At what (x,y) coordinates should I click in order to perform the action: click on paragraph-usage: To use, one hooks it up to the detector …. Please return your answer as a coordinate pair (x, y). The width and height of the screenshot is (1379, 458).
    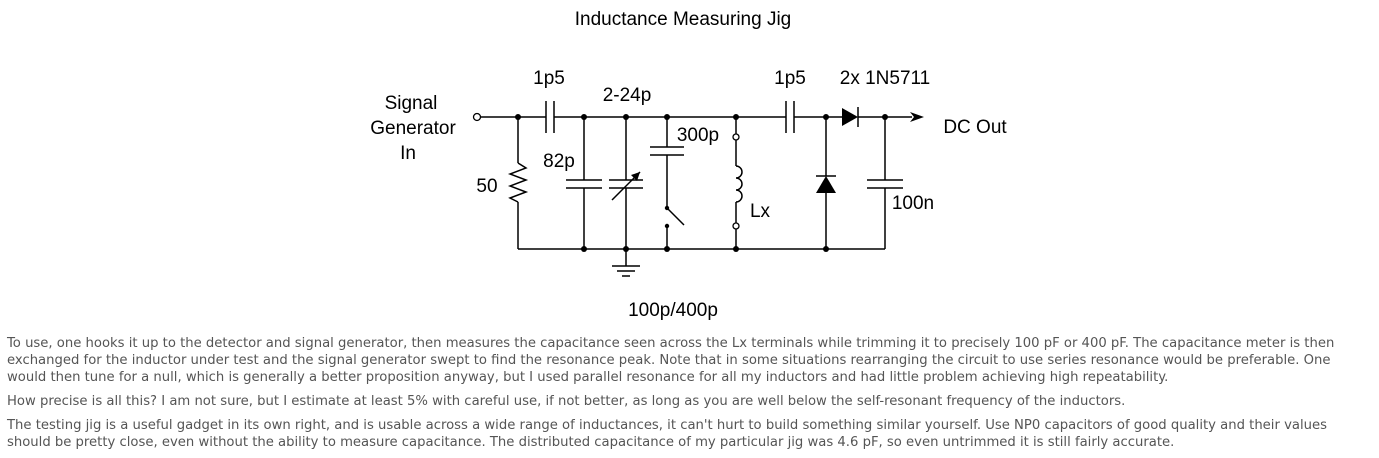
    Looking at the image, I should click on (671, 360).